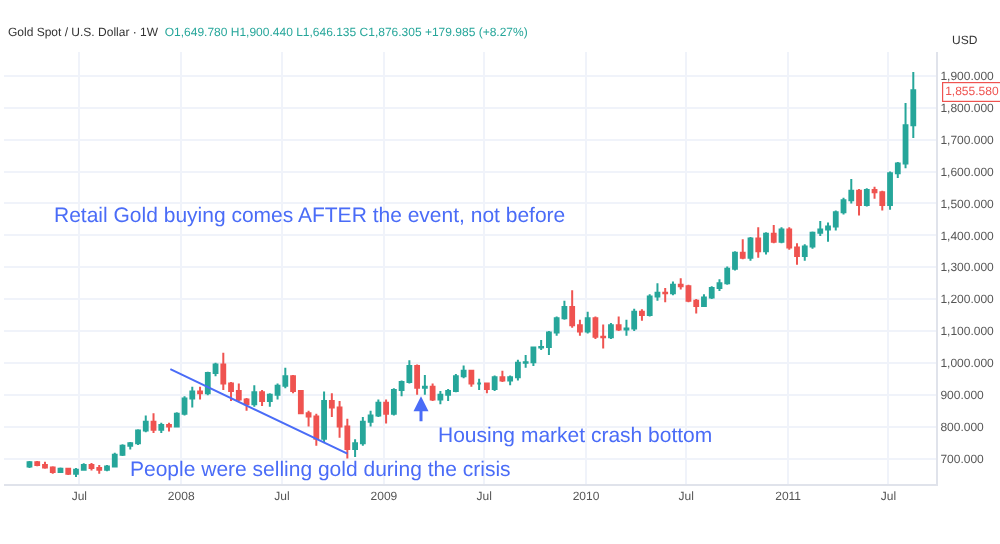 Image resolution: width=1000 pixels, height=544 pixels. I want to click on annotation: Housing market crash bottom, so click(575, 436).